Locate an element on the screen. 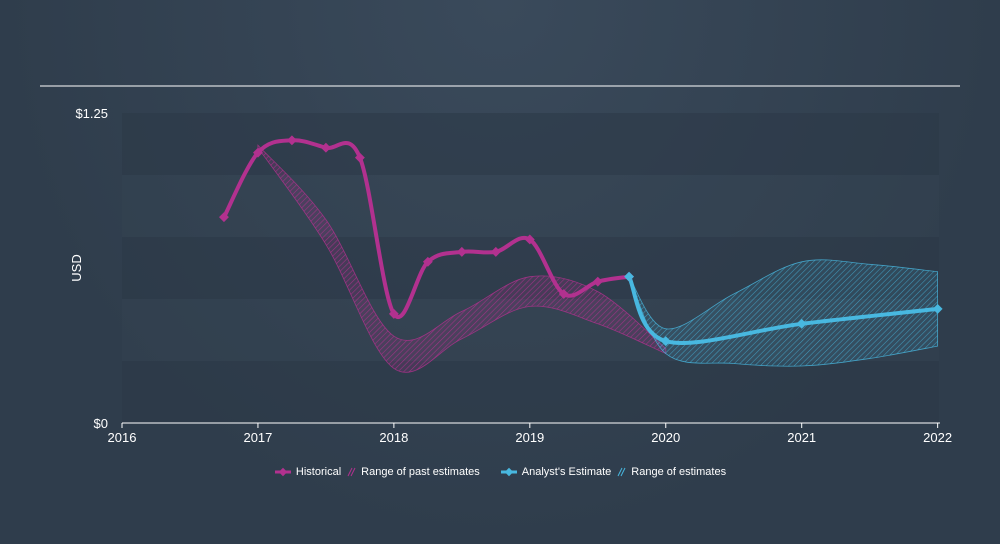 Image resolution: width=1000 pixels, height=544 pixels. legend-estimate-range: Range of estimates is located at coordinates (671, 472).